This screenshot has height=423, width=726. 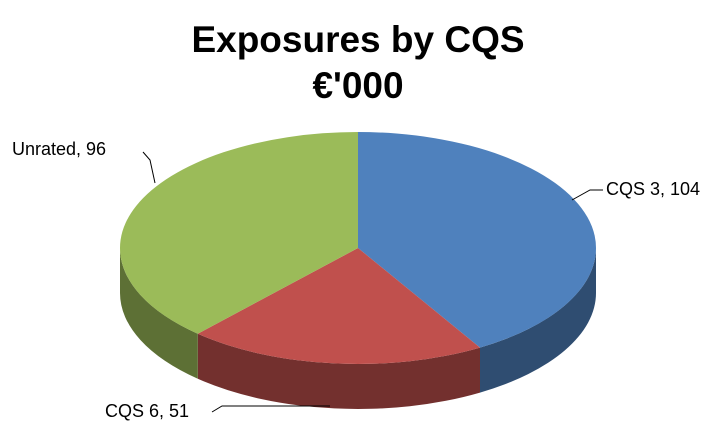 I want to click on slice, so click(x=338, y=306).